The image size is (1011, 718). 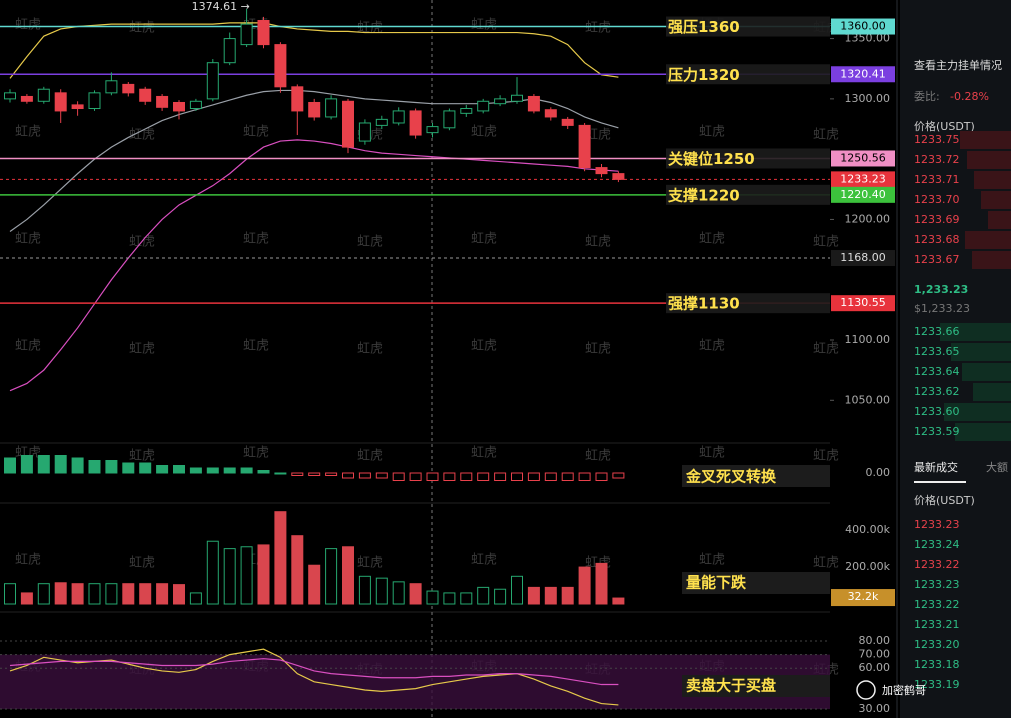 I want to click on bid-price: 1233.64, so click(x=937, y=371).